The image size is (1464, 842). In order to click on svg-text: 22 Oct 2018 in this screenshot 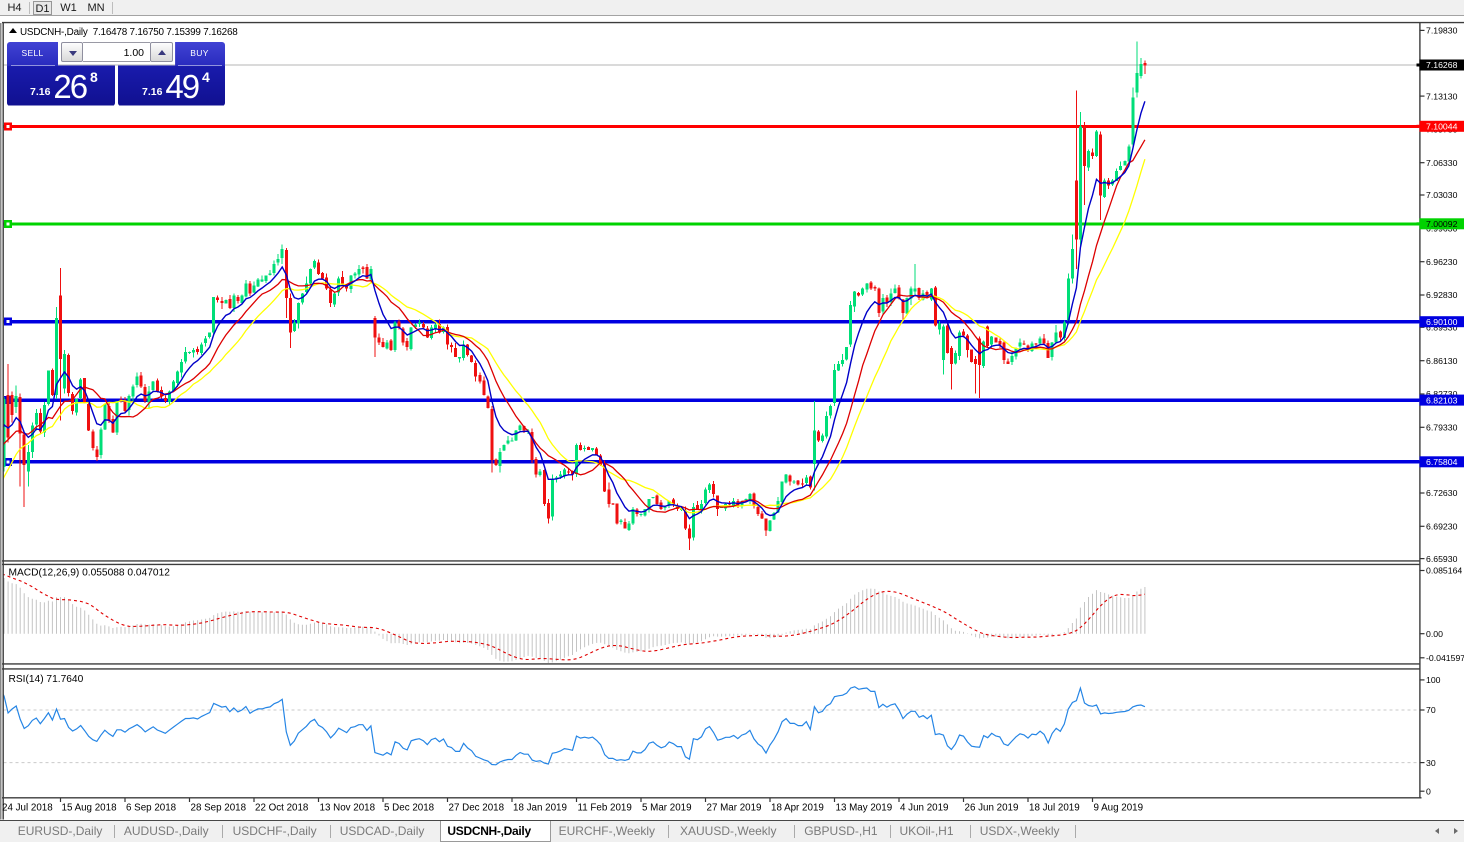, I will do `click(282, 808)`.